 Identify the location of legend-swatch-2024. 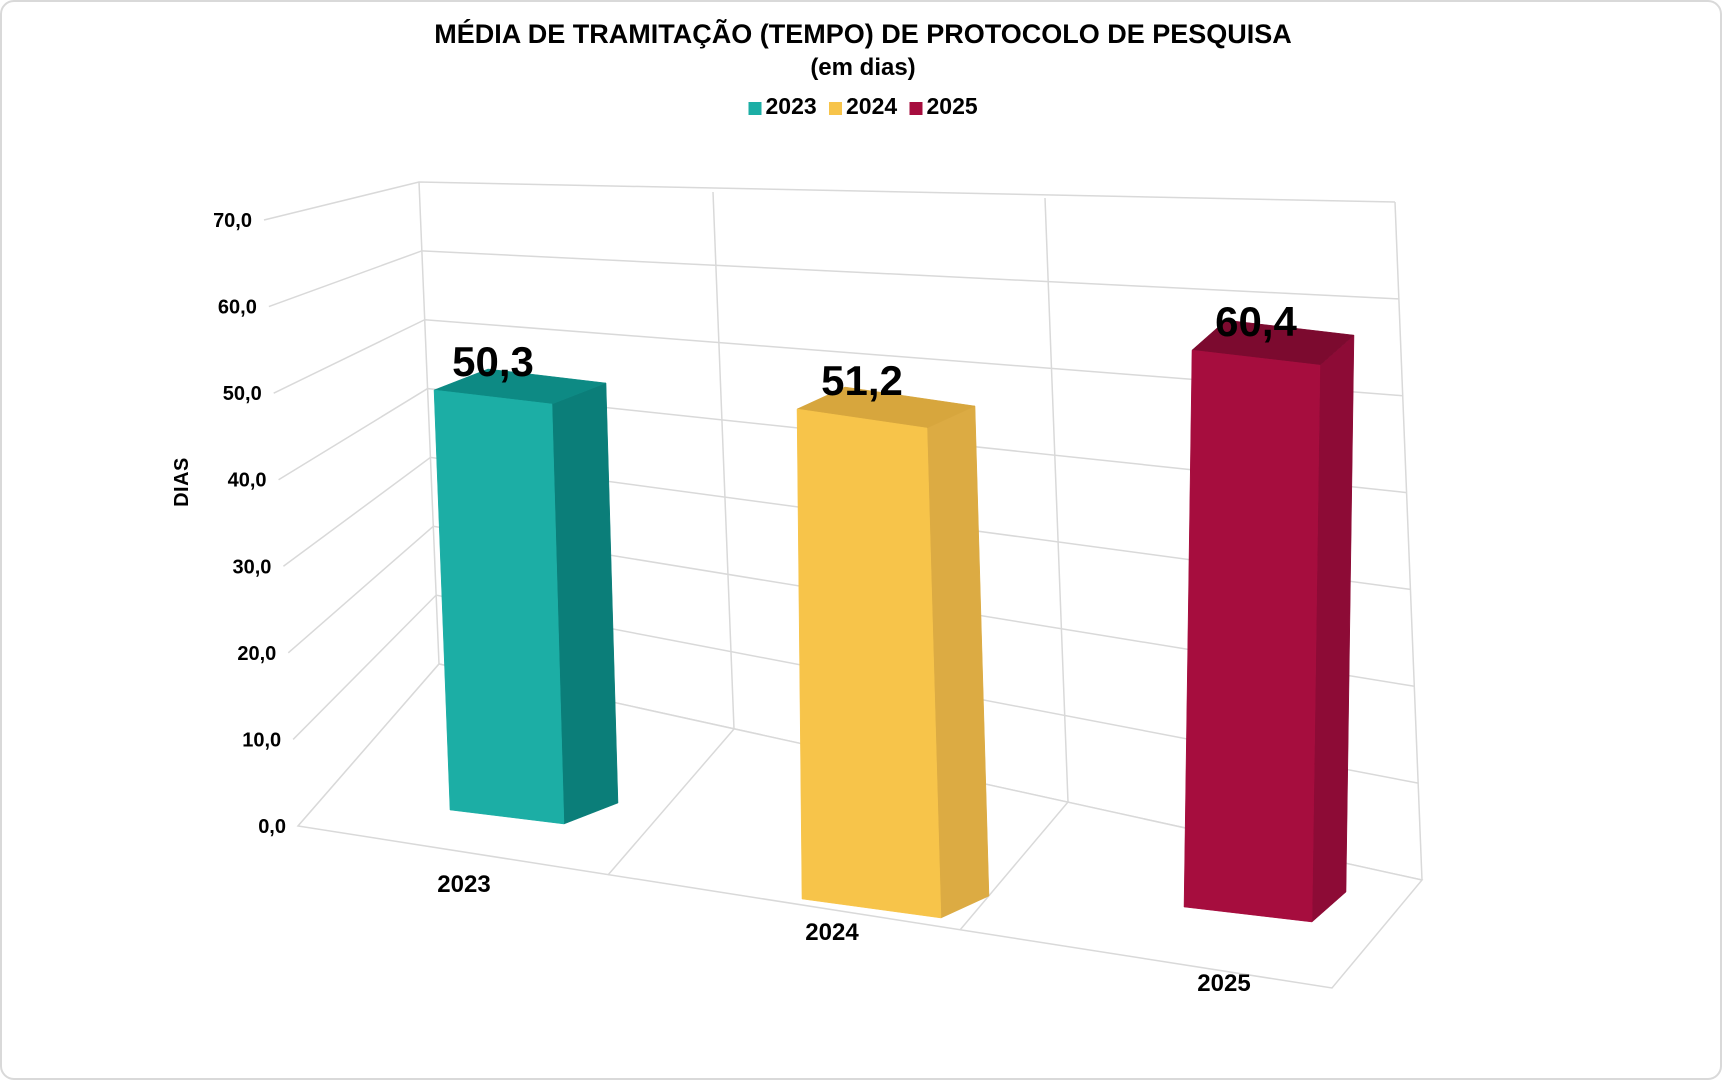
(835, 108).